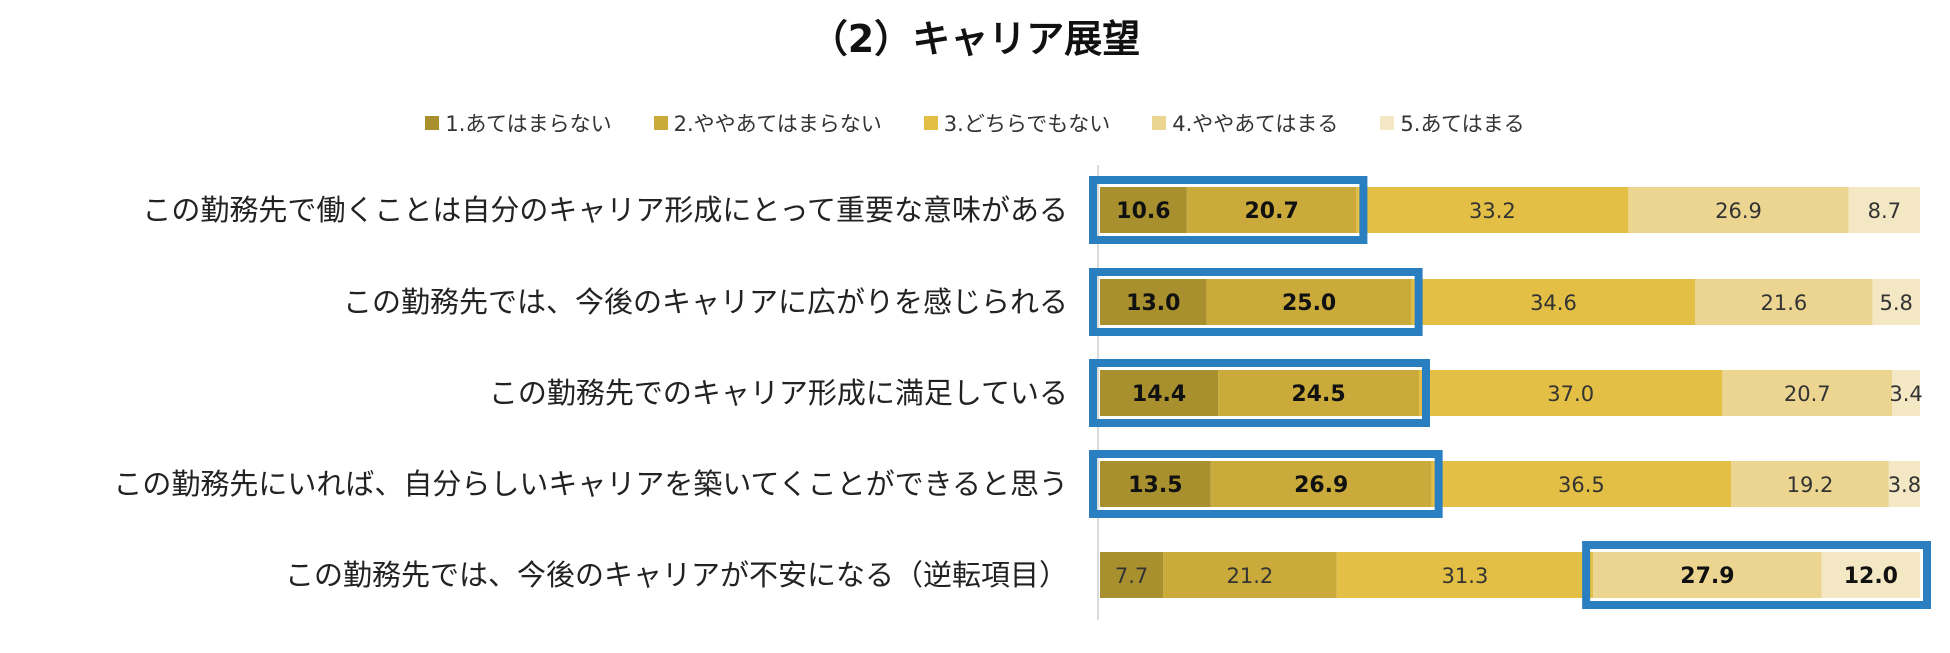  I want to click on data-label: 21.6, so click(1783, 303).